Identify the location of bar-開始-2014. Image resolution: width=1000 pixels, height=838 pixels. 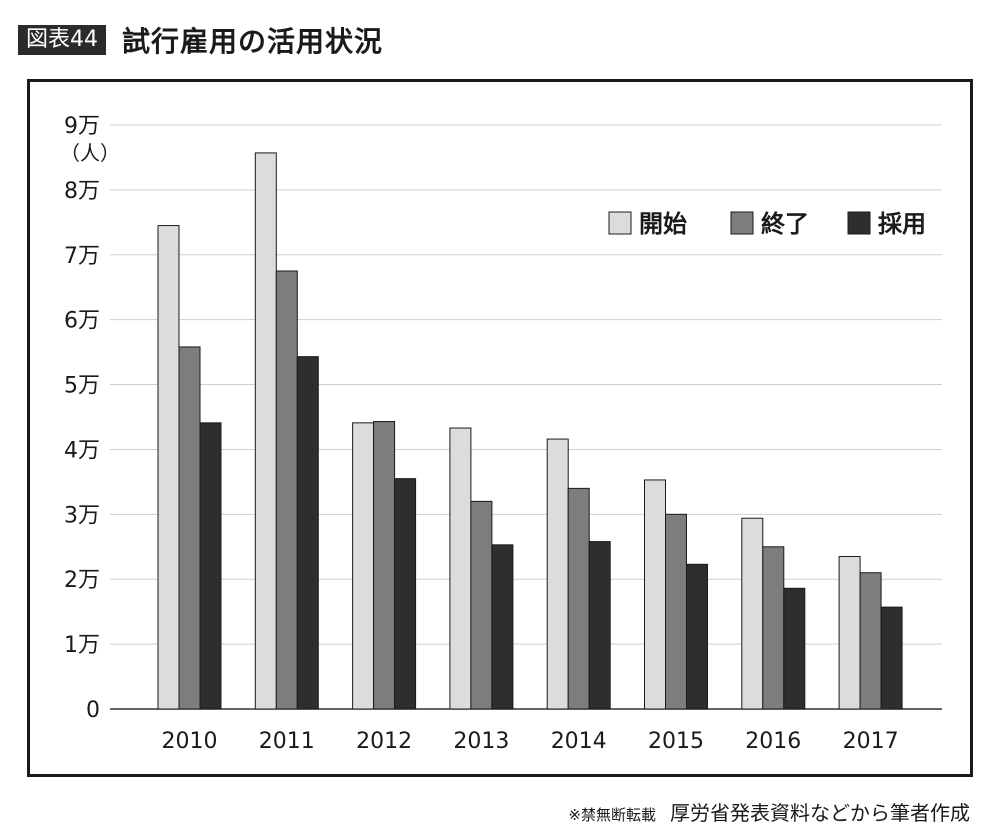
(557, 574).